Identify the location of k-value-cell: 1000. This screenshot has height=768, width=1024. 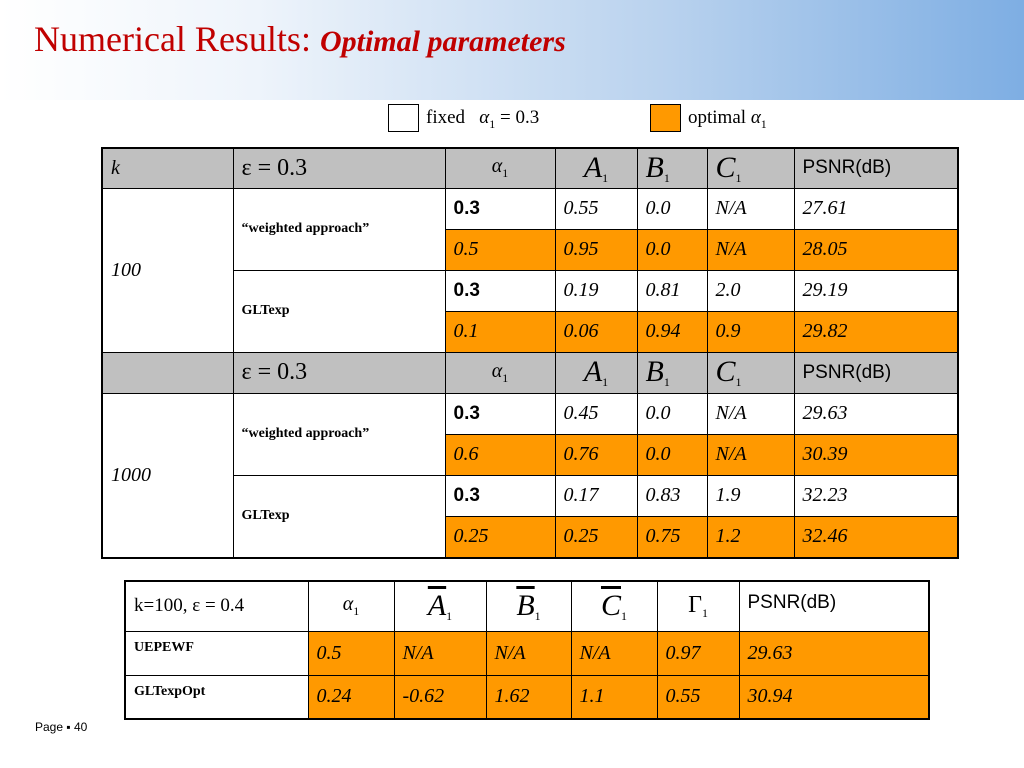
(167, 475).